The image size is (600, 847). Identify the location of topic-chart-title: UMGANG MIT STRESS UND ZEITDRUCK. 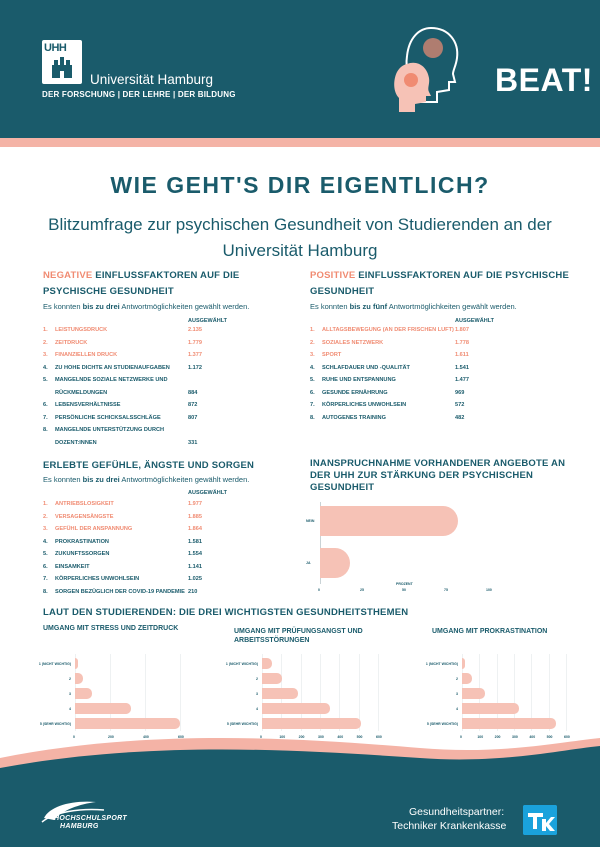
(111, 628).